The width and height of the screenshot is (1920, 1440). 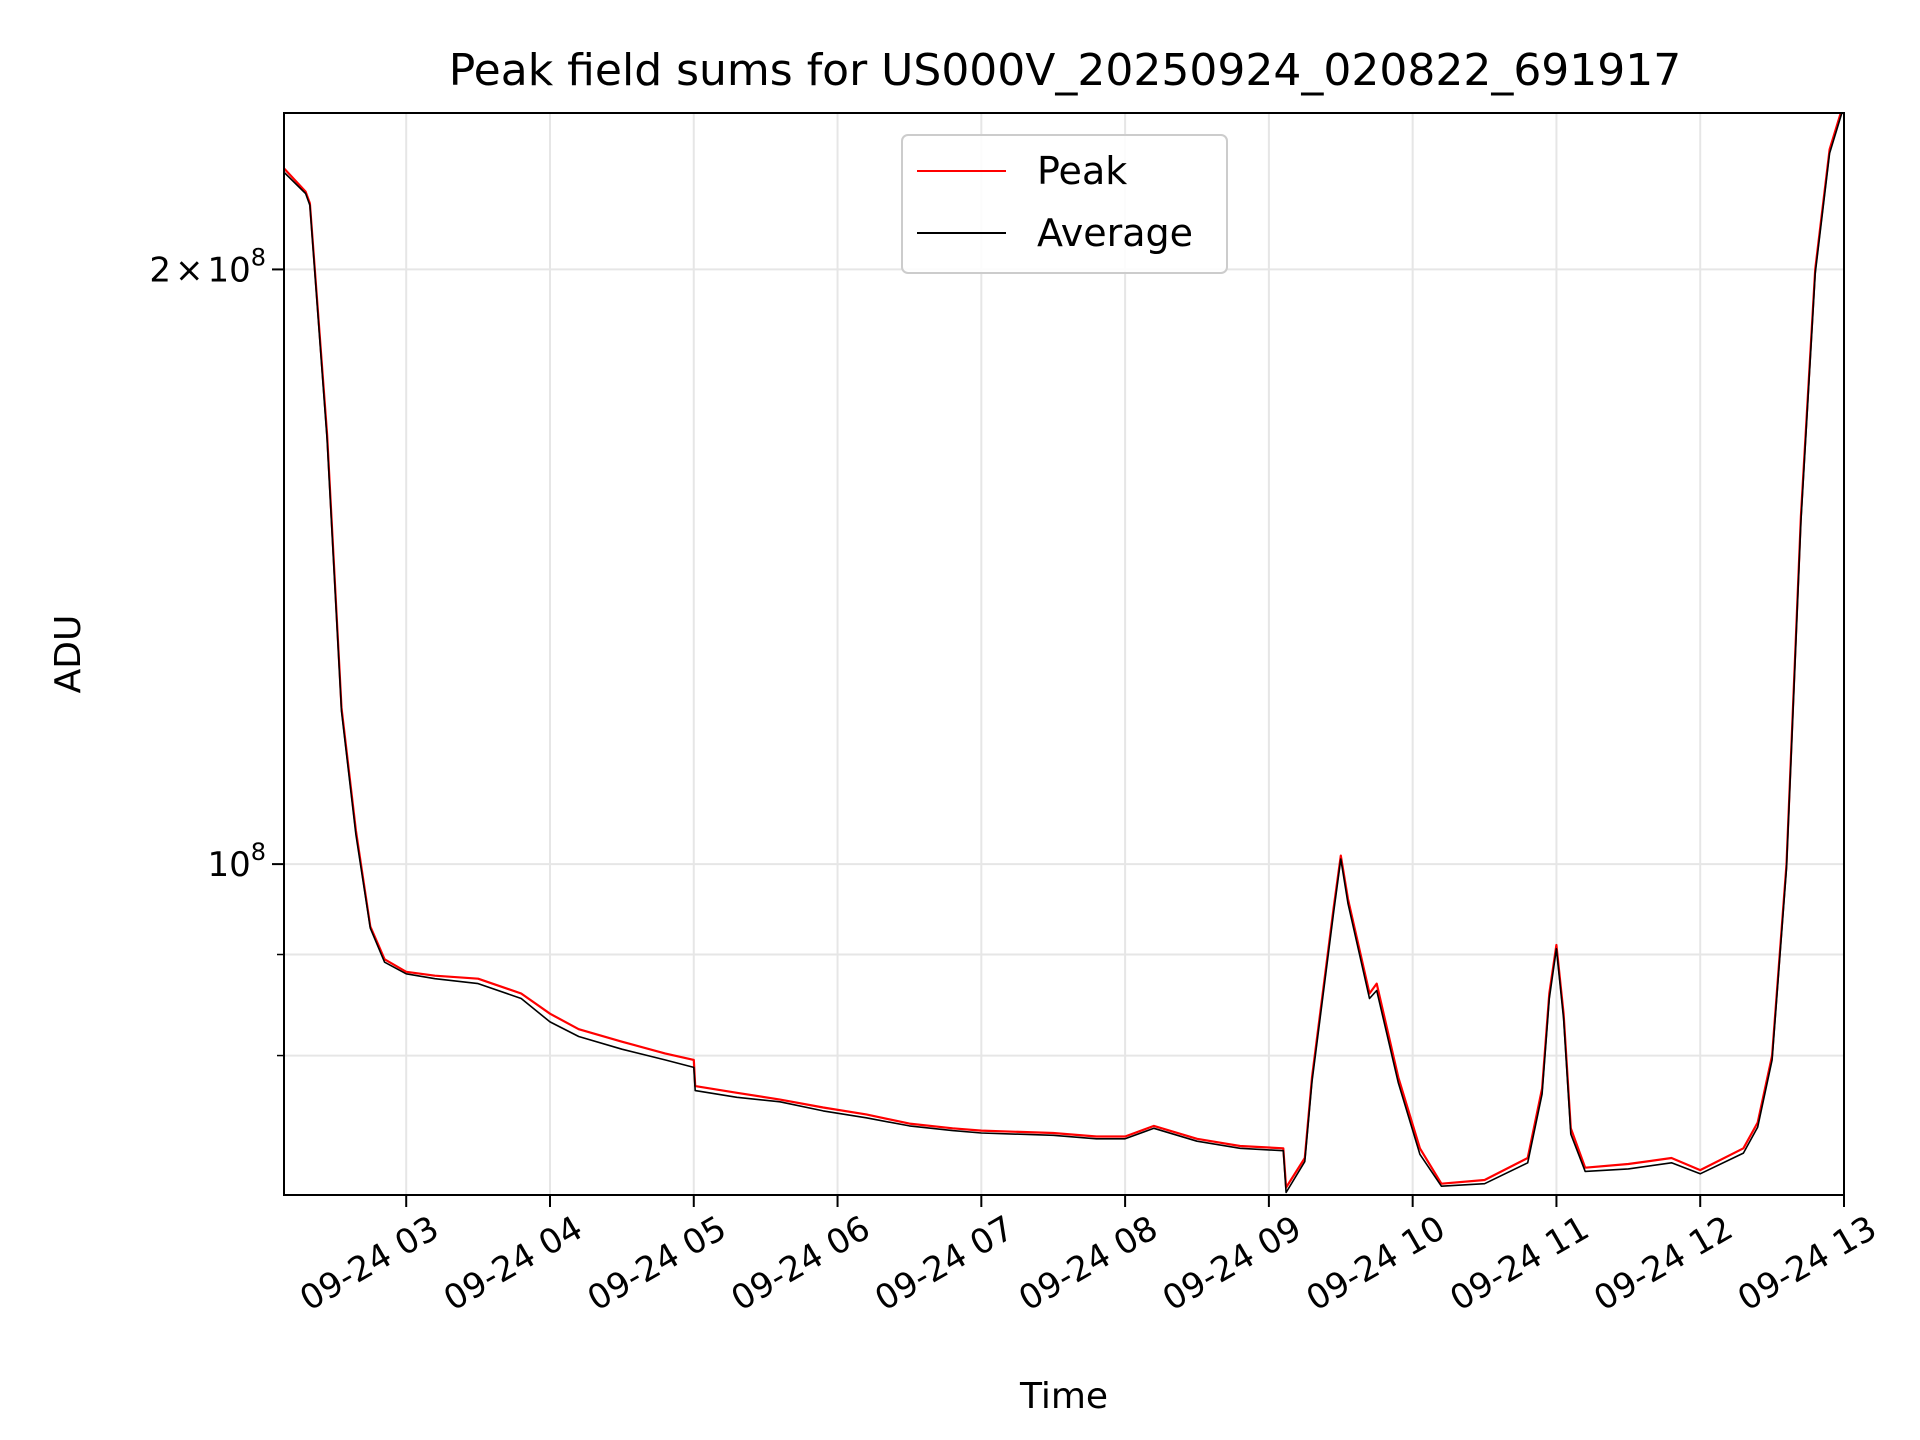 I want to click on legend-label-peak: Peak, so click(x=1082, y=171).